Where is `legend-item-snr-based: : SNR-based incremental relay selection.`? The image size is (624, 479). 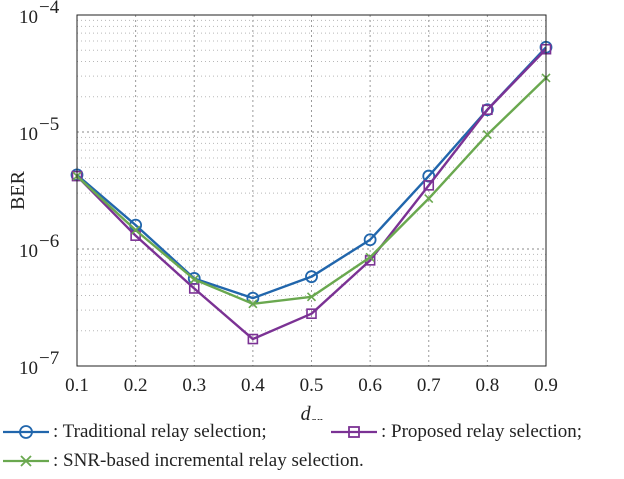
legend-item-snr-based: : SNR-based incremental relay selection. is located at coordinates (183, 461).